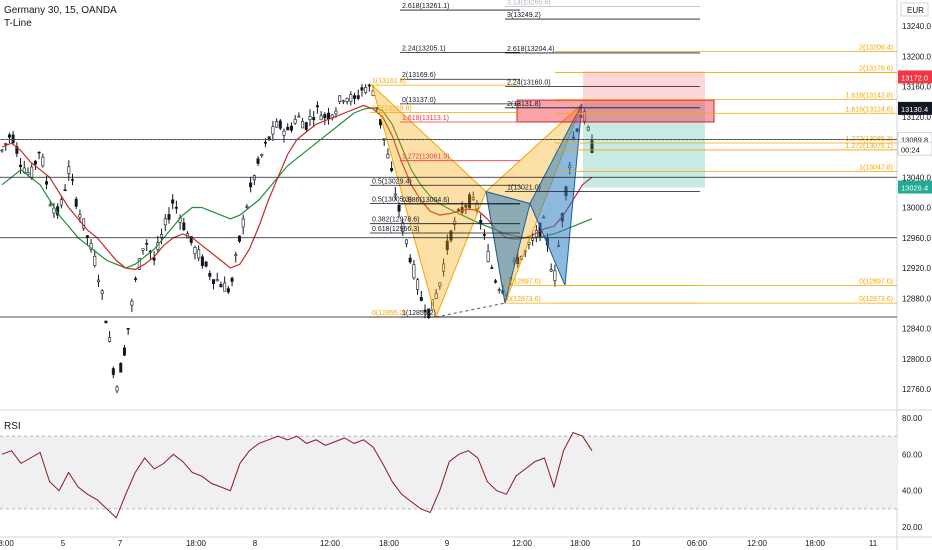 The height and width of the screenshot is (550, 932). I want to click on position-target-zone, so click(644, 145).